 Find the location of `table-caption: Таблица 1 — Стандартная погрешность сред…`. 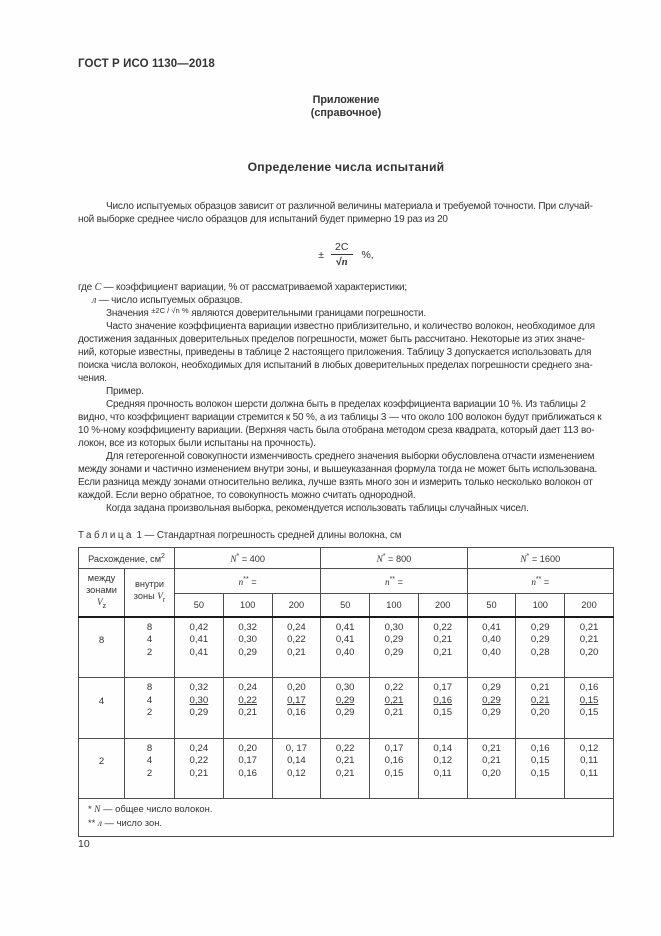

table-caption: Таблица 1 — Стандартная погрешность сред… is located at coordinates (346, 535).